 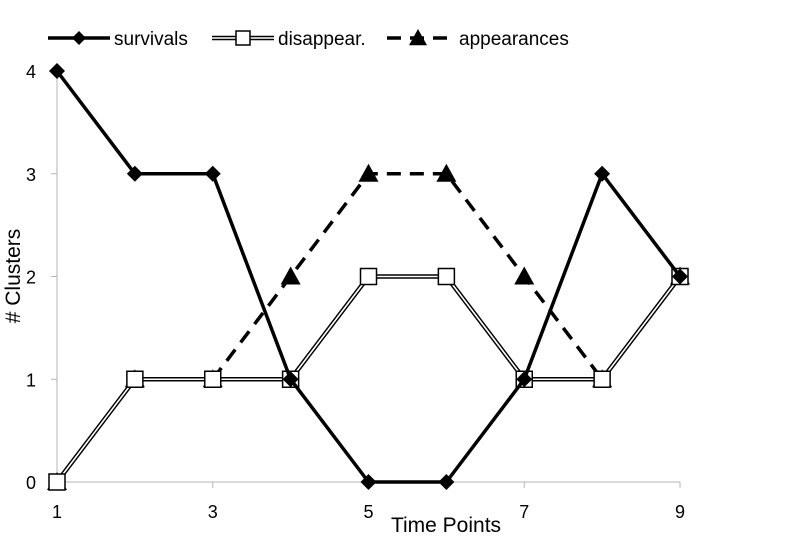 I want to click on y-tick-labels: 0 1 2 3 4, so click(x=41, y=277).